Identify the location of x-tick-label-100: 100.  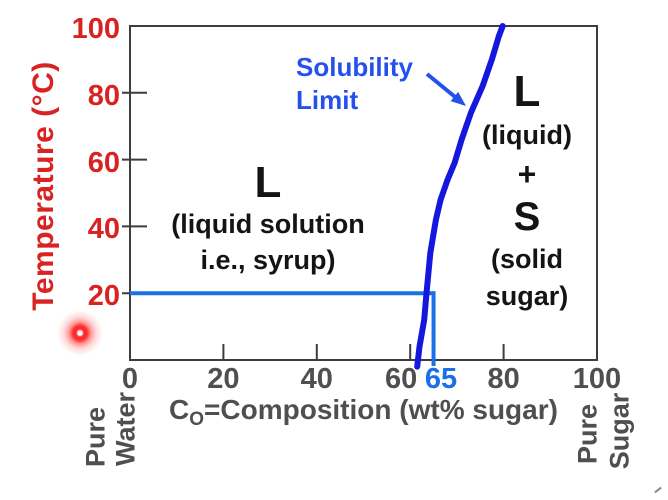
(597, 379).